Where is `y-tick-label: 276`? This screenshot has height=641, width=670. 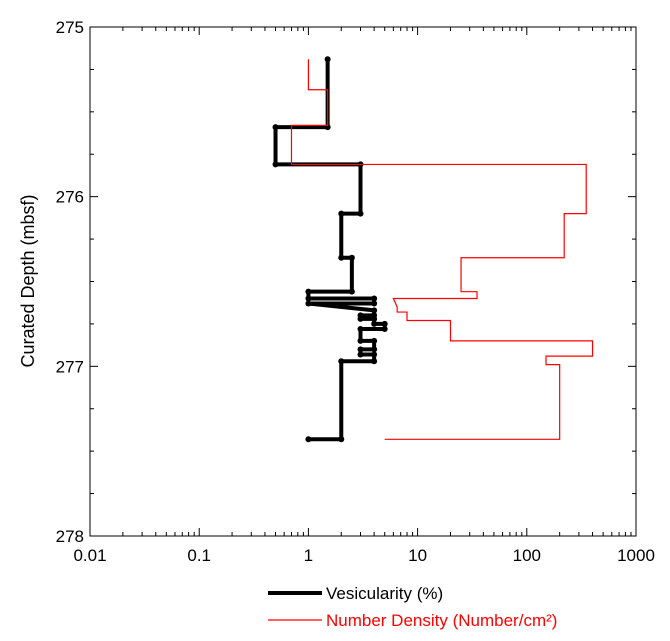
y-tick-label: 276 is located at coordinates (70, 197).